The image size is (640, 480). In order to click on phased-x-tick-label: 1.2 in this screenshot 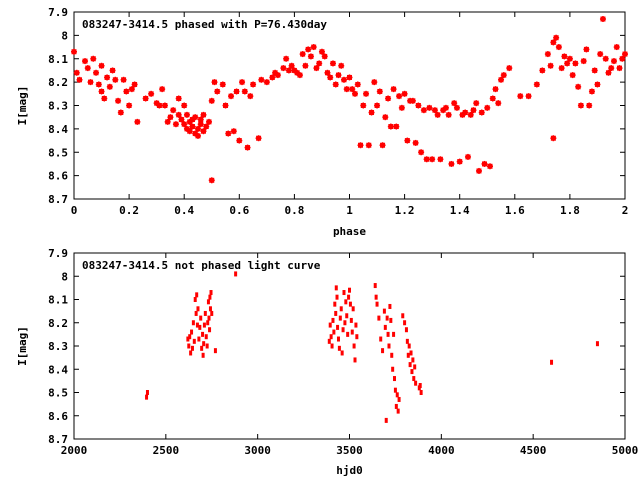, I will do `click(405, 210)`.